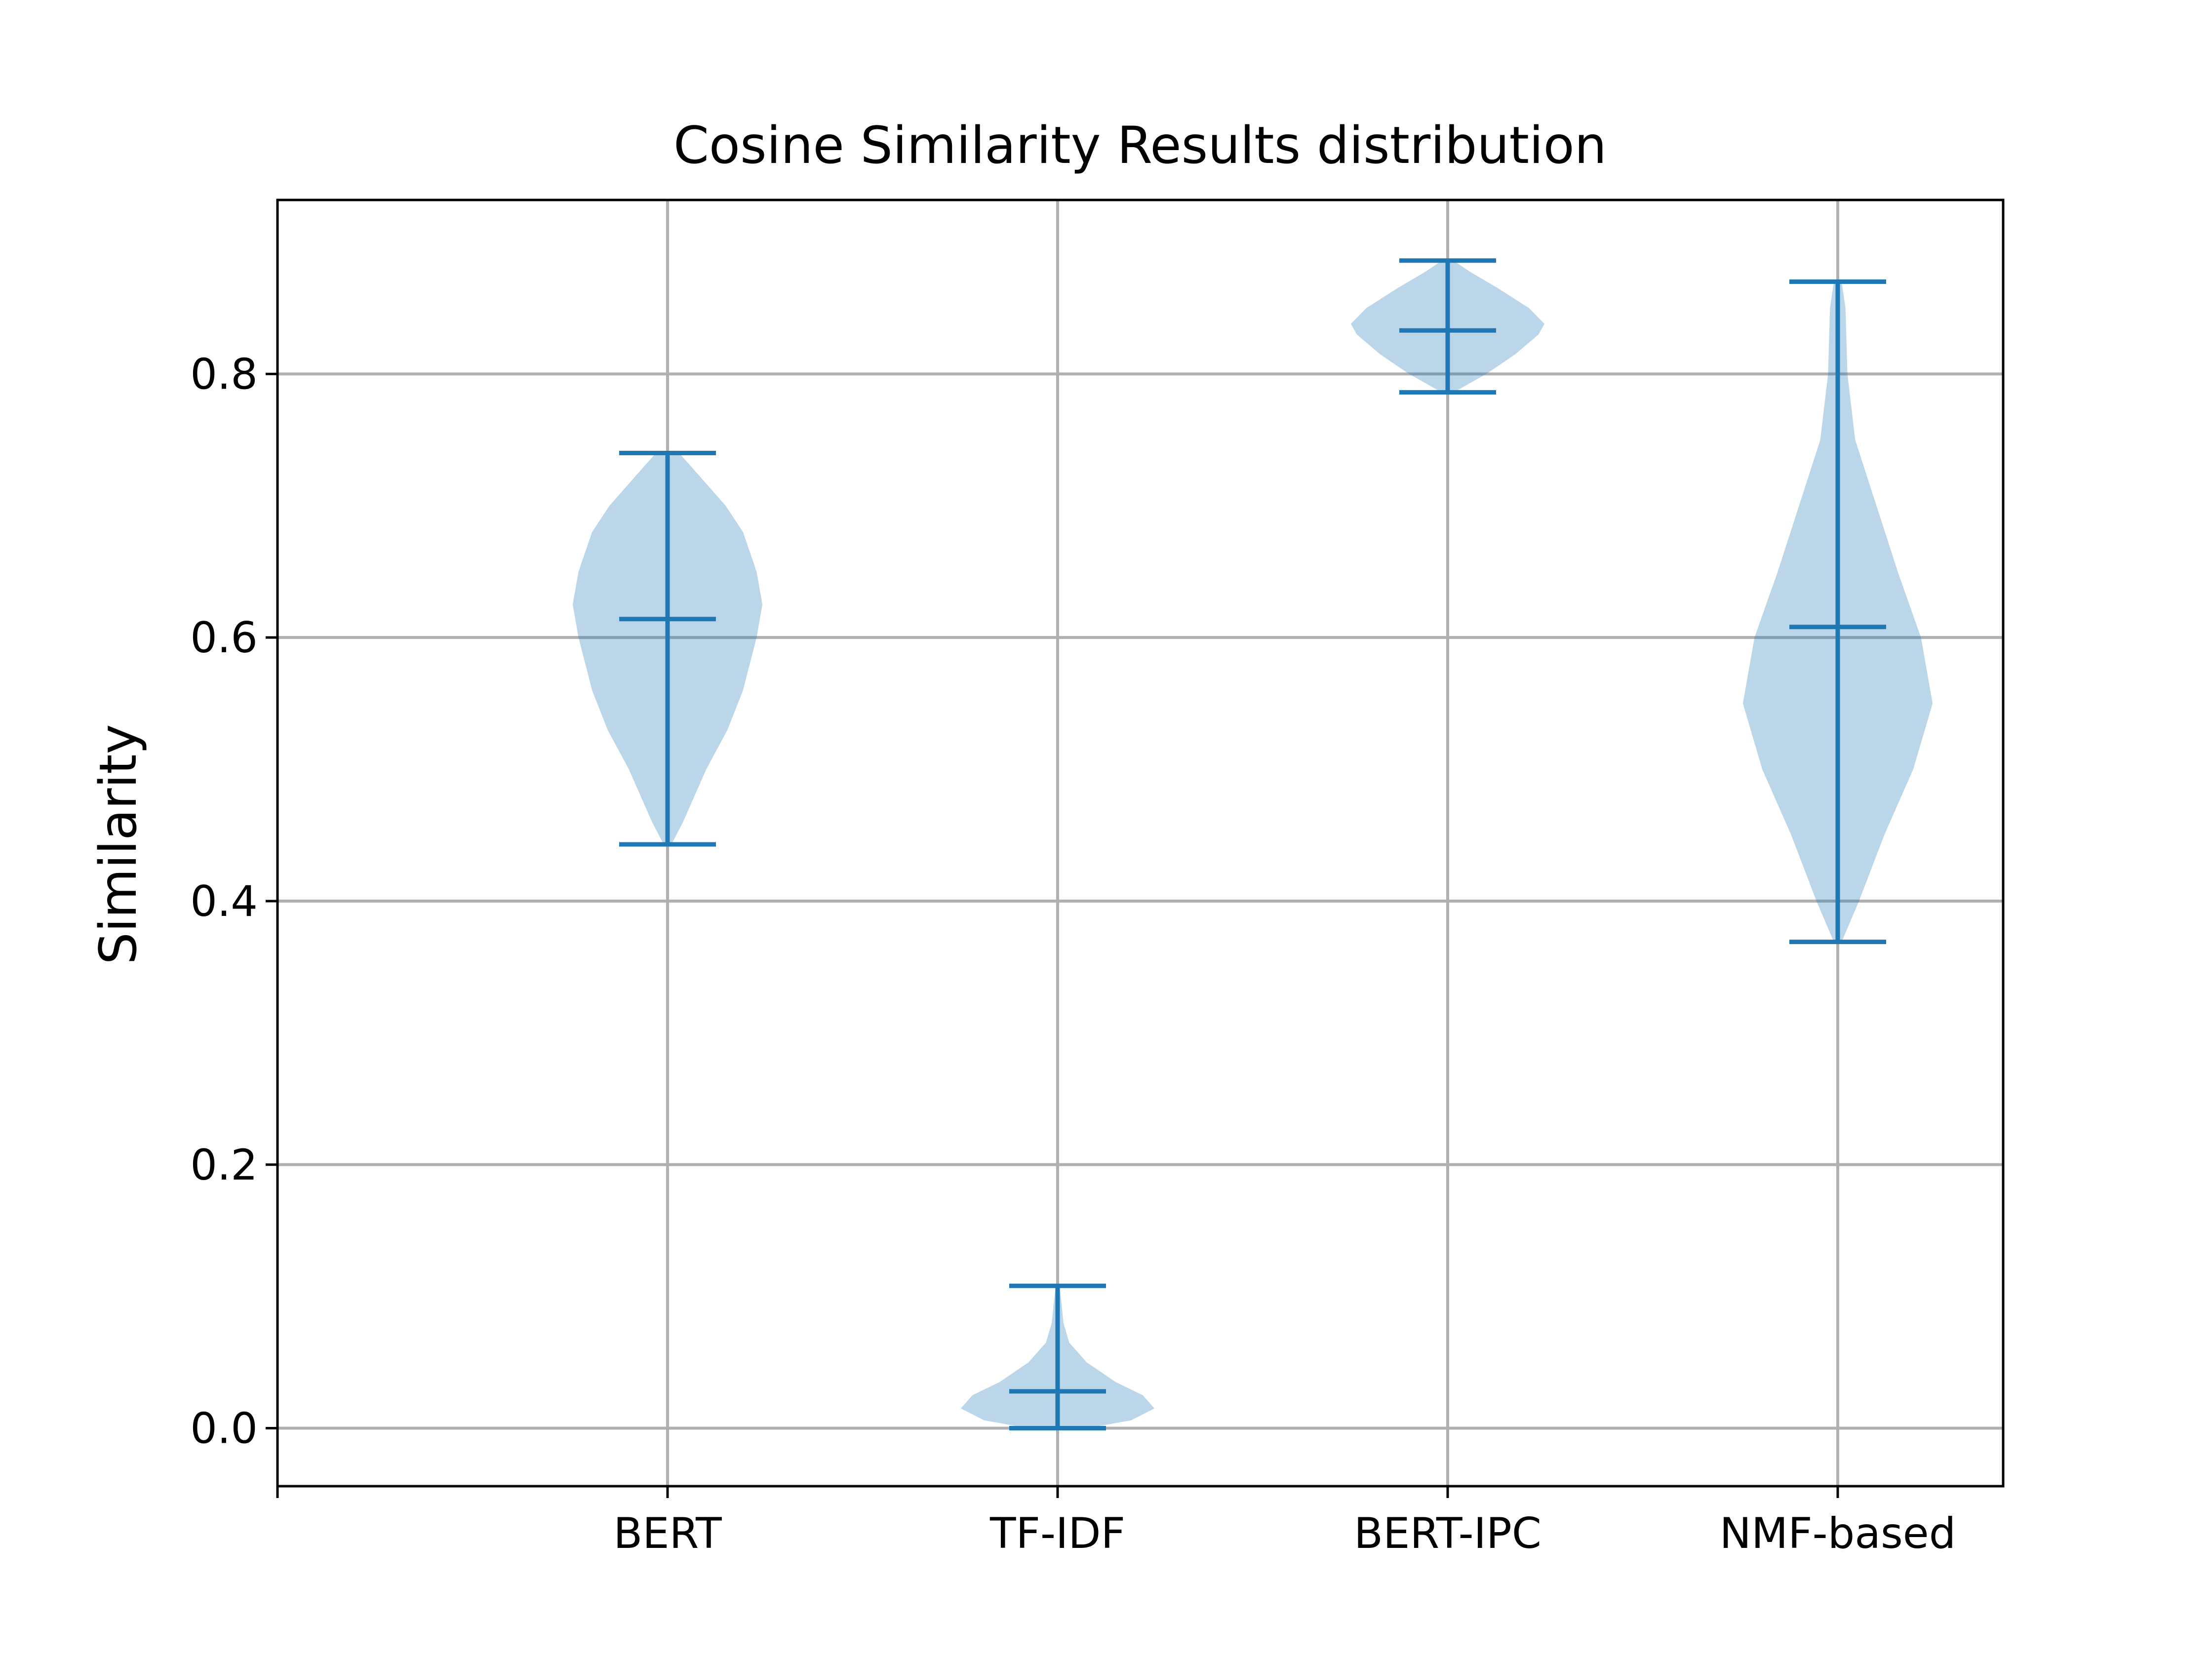 The width and height of the screenshot is (2212, 1659). I want to click on chart-title: Cosine Similarity Results distribution, so click(1140, 145).